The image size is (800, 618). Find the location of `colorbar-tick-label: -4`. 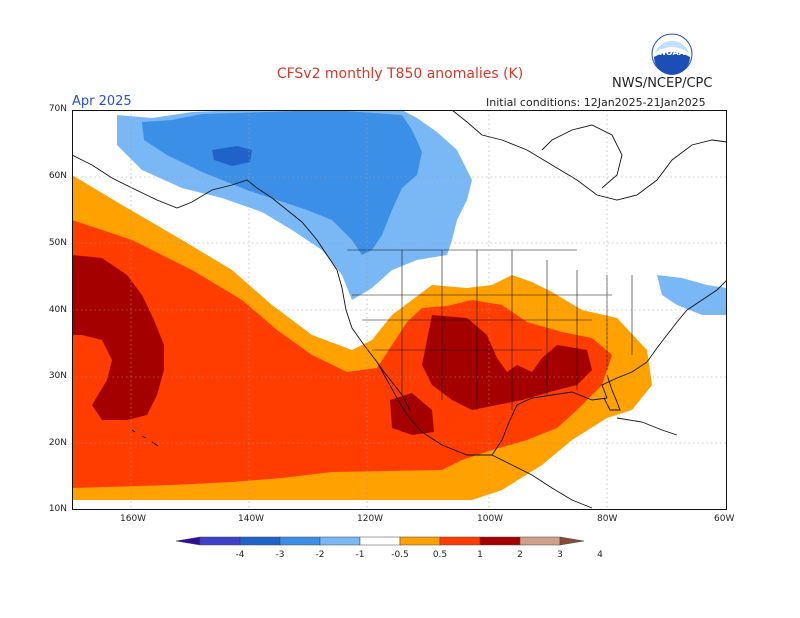

colorbar-tick-label: -4 is located at coordinates (240, 555).